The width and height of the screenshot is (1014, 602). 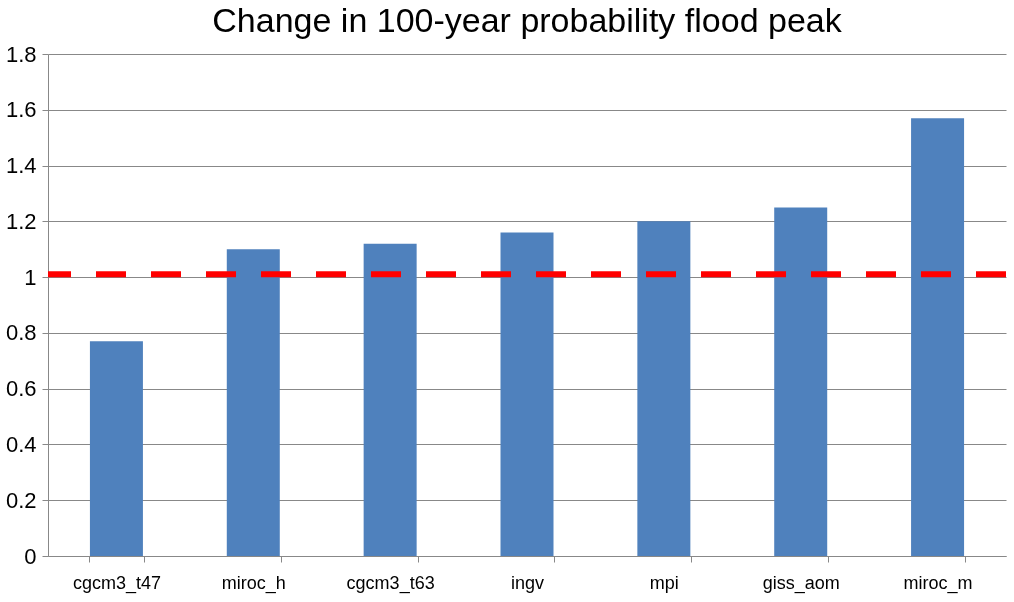 I want to click on y-tick-label: 0.8, so click(x=21, y=333).